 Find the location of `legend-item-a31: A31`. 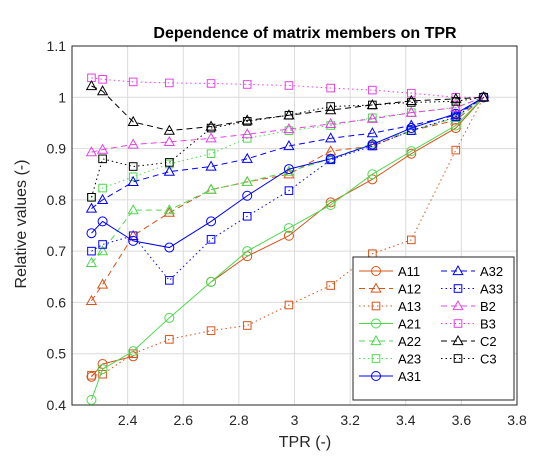

legend-item-a31: A31 is located at coordinates (390, 376).